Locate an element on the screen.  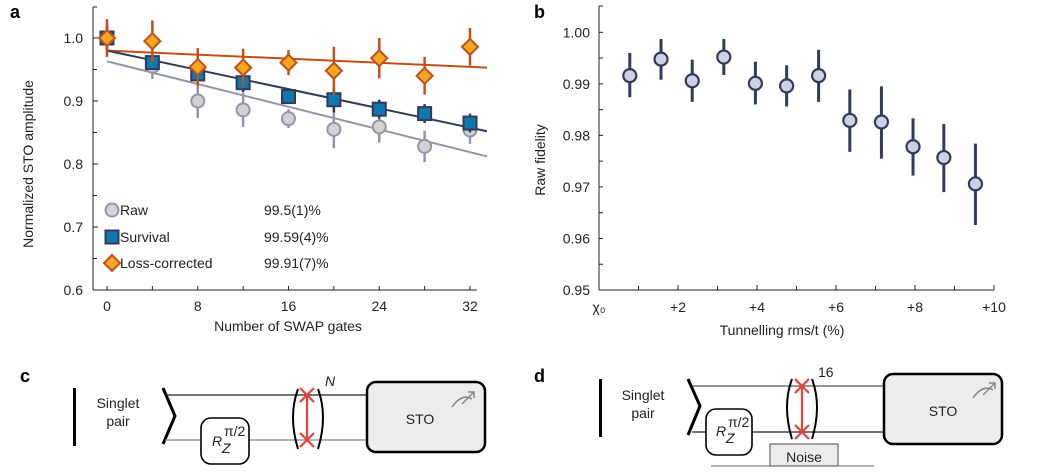
panel-c-circuit: c Singlet pair R Z π/2 N STO is located at coordinates (253, 415).